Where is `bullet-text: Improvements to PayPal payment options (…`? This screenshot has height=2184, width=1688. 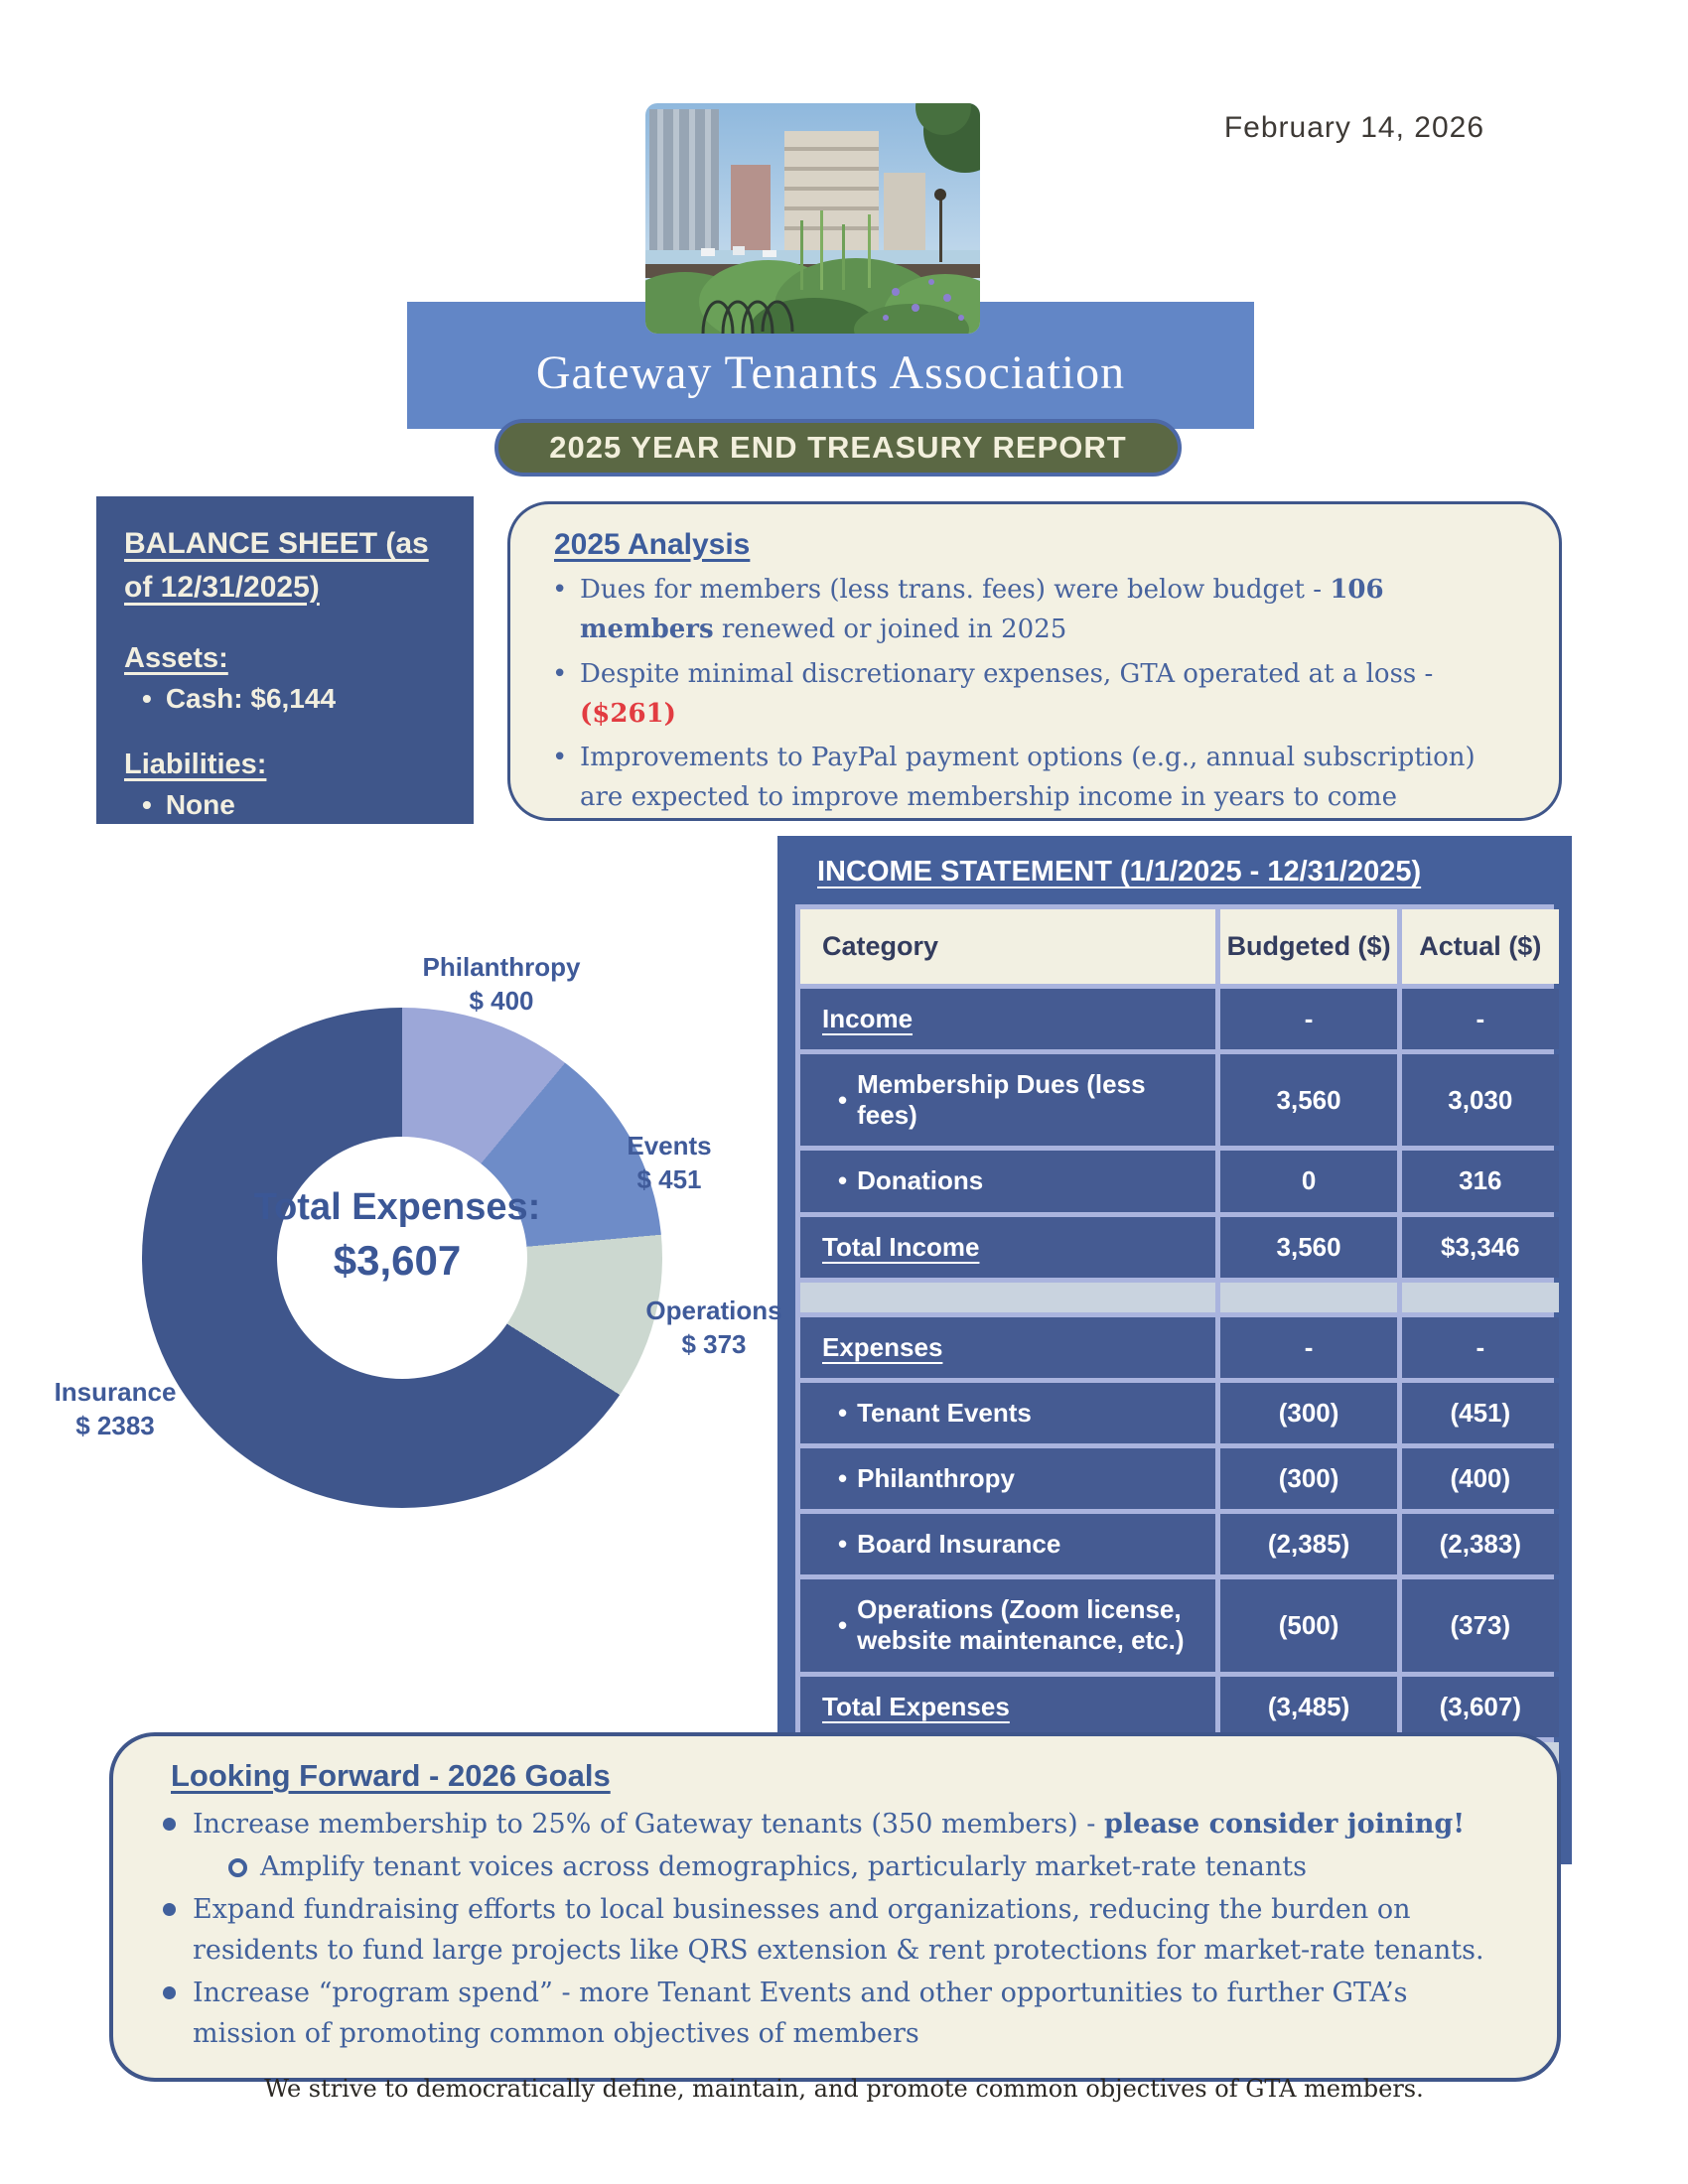 bullet-text: Improvements to PayPal payment options (… is located at coordinates (1028, 778).